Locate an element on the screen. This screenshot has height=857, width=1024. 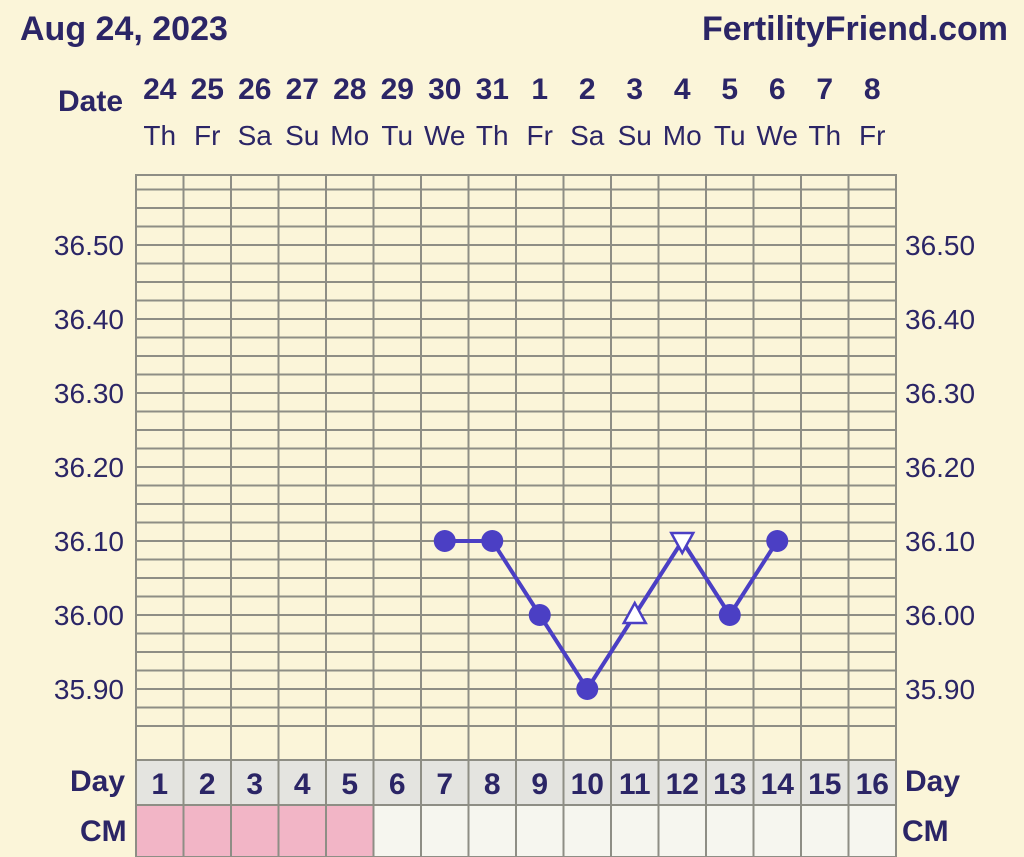
temperature-point-triangle-up is located at coordinates (634, 612).